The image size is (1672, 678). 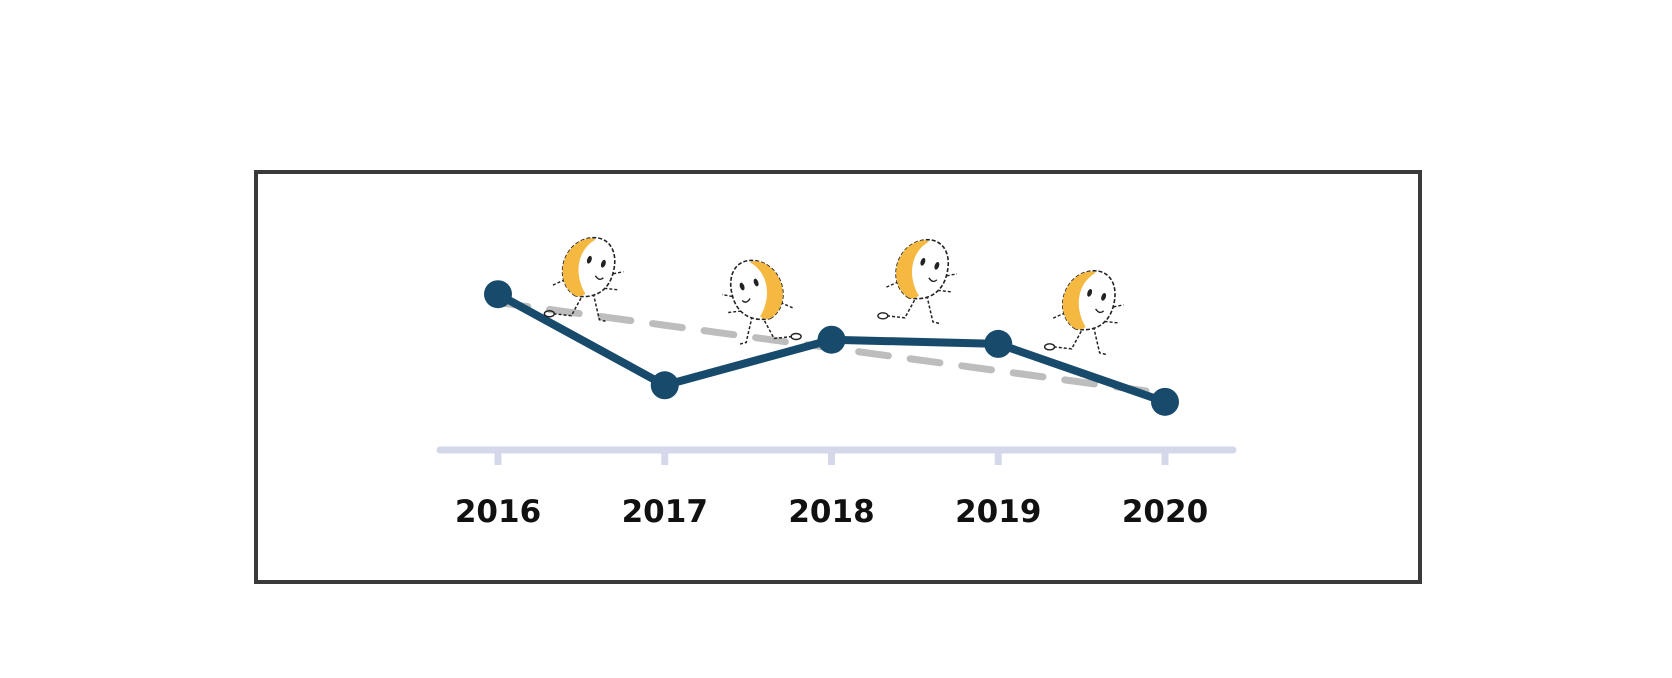 I want to click on data-point-layer, so click(x=831, y=348).